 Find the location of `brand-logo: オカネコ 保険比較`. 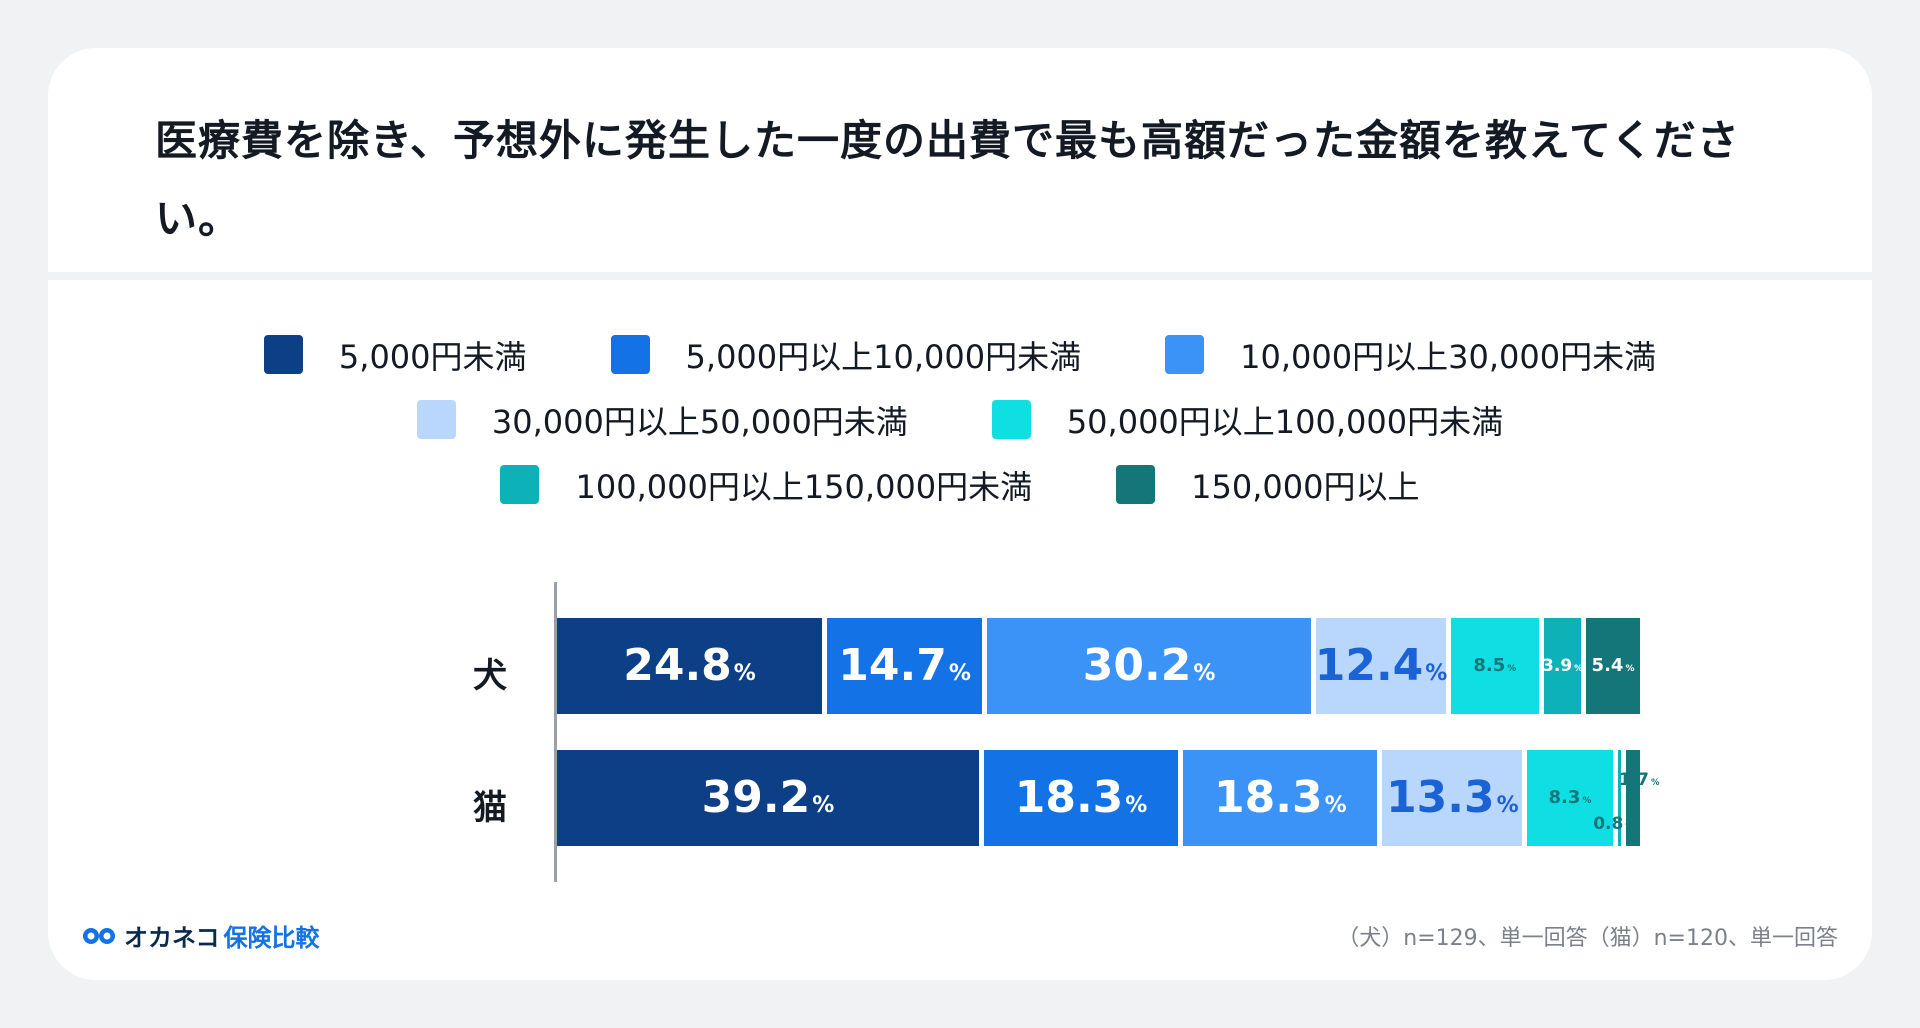

brand-logo: オカネコ 保険比較 is located at coordinates (201, 935).